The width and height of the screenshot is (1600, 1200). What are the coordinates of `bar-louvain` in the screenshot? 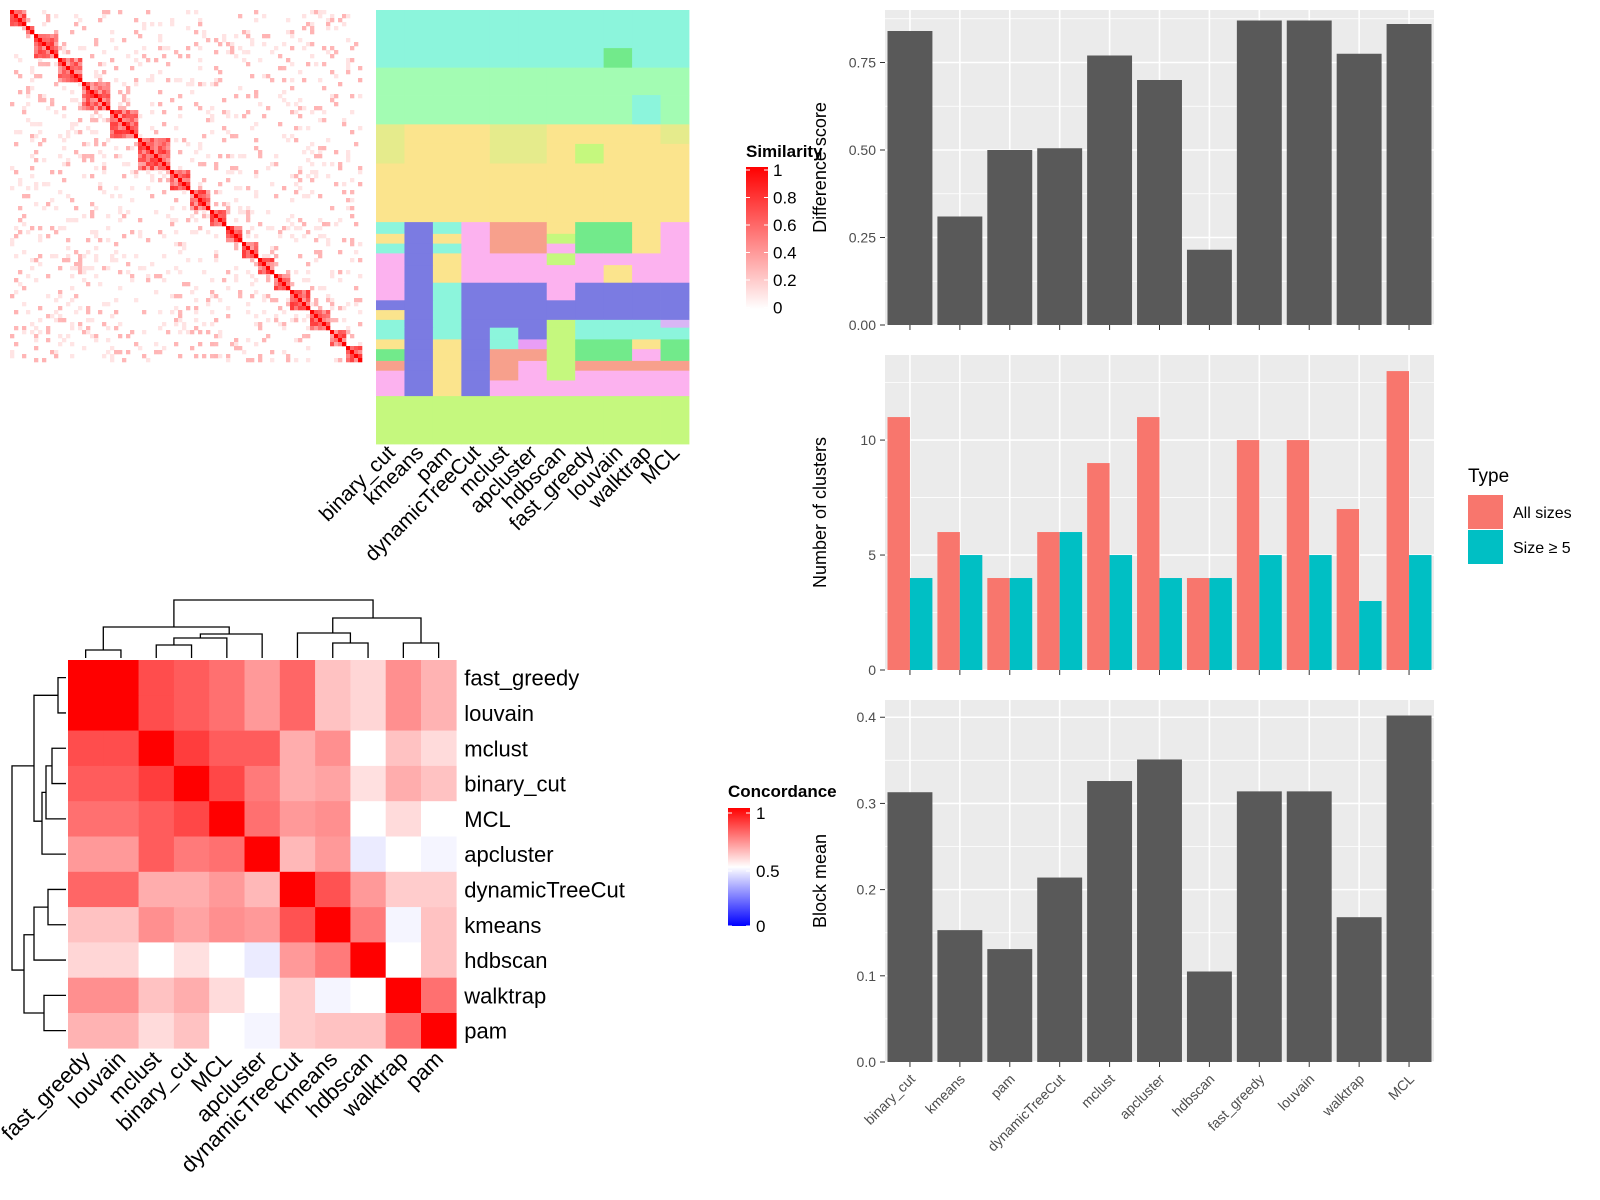 It's located at (1309, 926).